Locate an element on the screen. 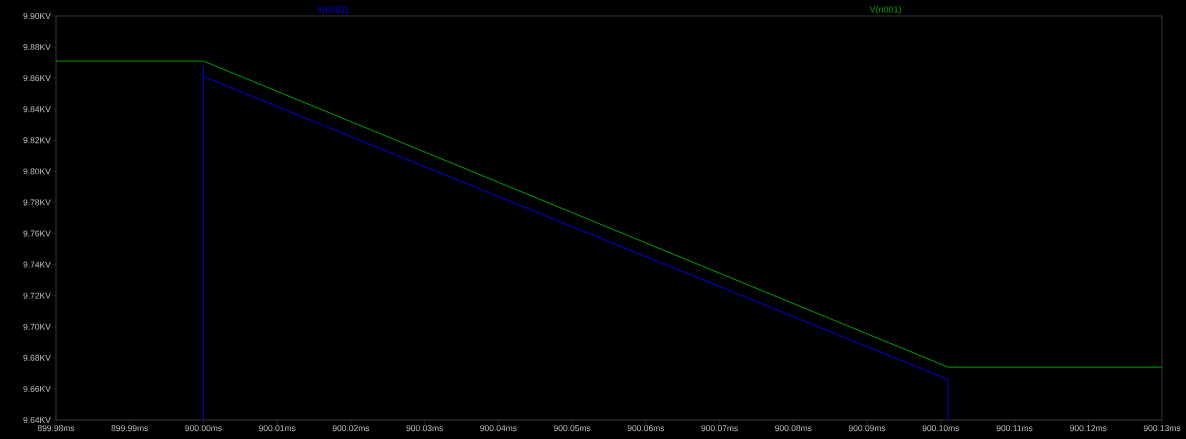 This screenshot has width=1186, height=439. x-tick-label: 900.12ms is located at coordinates (1088, 428).